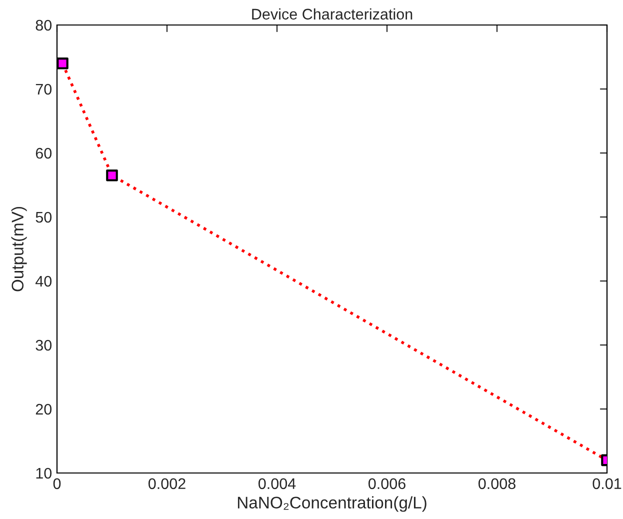 The height and width of the screenshot is (519, 623). I want to click on x-tick-label: 0, so click(57, 484).